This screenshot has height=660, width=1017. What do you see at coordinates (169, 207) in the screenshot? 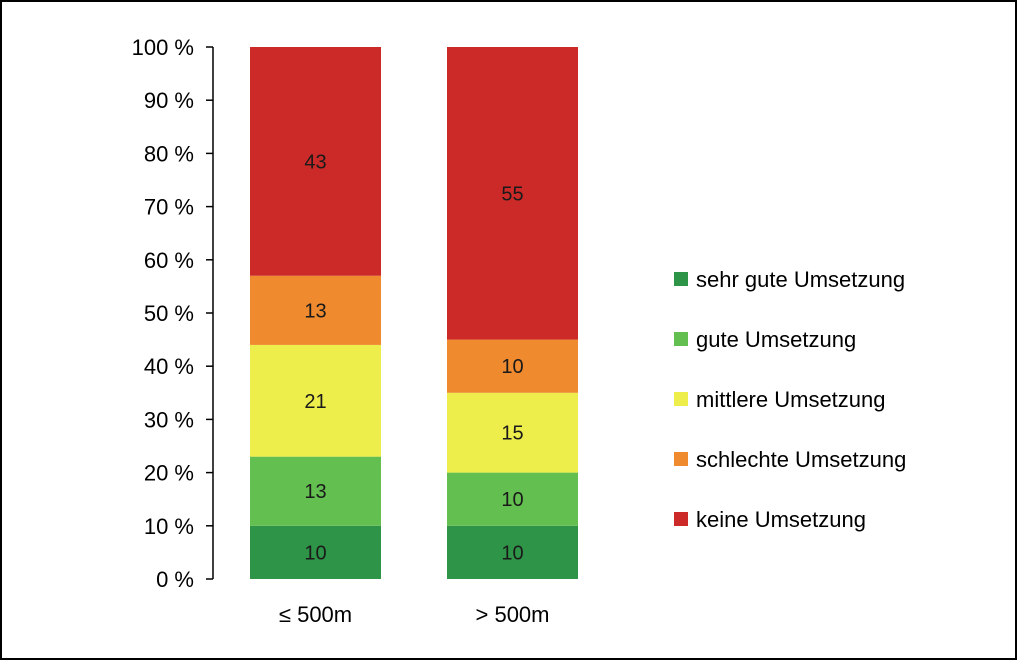
I see `y-tick-label: 70 %` at bounding box center [169, 207].